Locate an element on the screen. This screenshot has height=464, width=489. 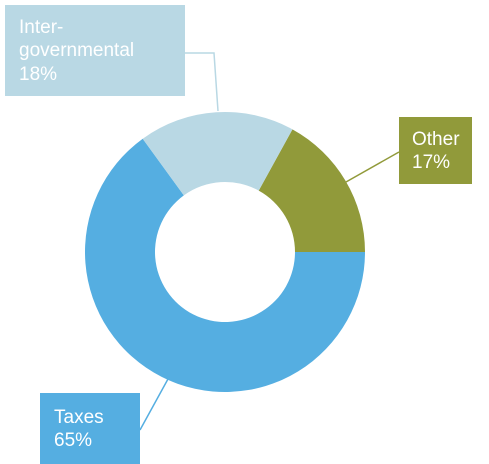
callout-box-other is located at coordinates (435, 150).